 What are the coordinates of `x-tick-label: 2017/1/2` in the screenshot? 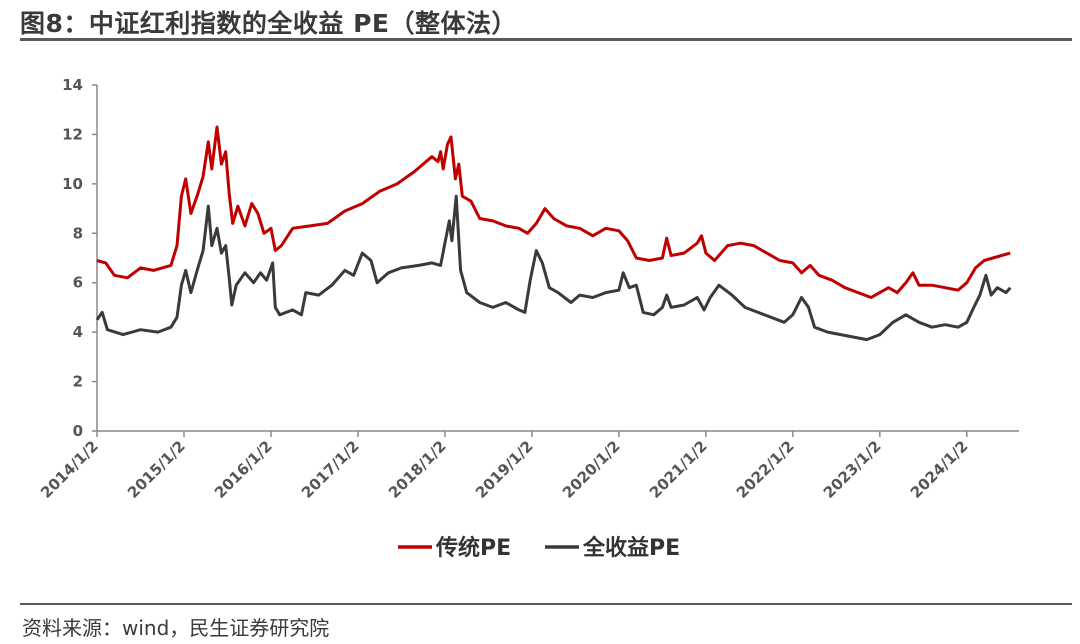 It's located at (330, 469).